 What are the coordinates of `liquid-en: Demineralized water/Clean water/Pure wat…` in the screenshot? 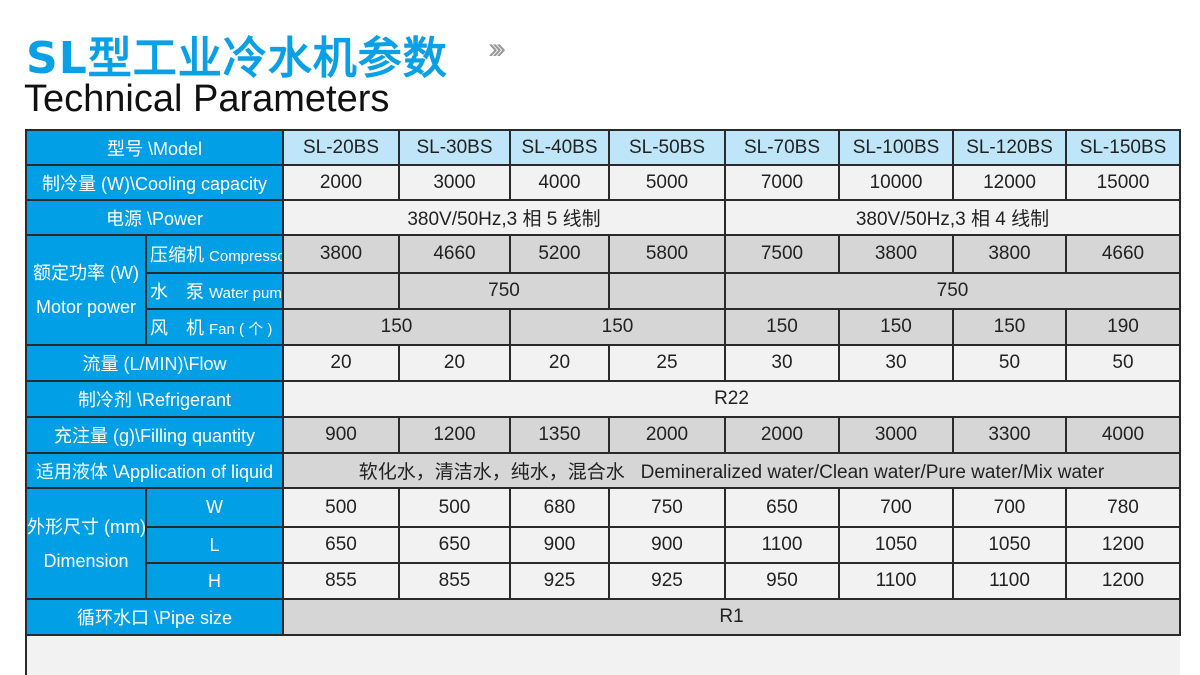 It's located at (872, 472).